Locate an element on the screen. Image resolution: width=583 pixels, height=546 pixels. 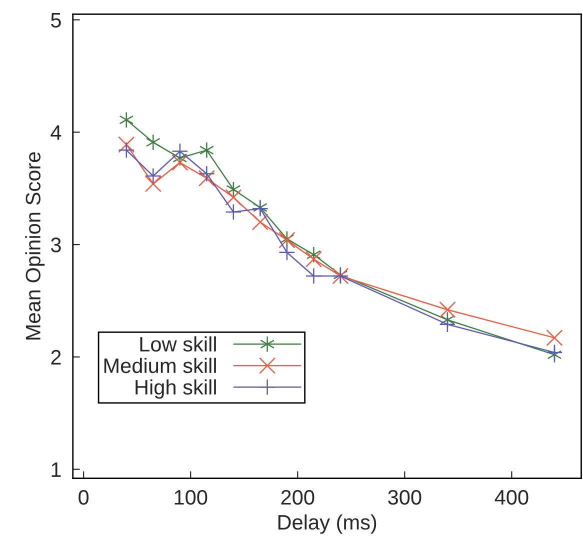
x-tick-label: 400 is located at coordinates (511, 497).